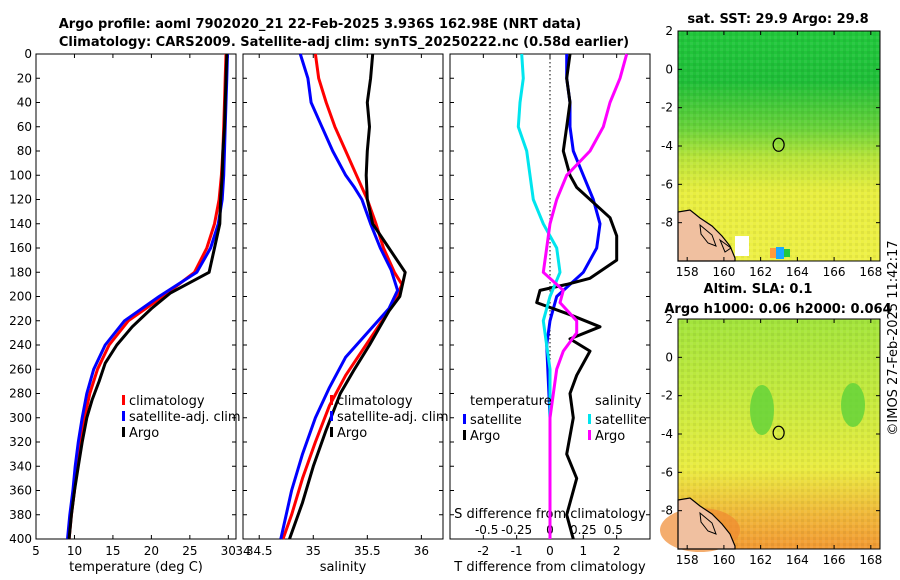 This screenshot has width=900, height=580. I want to click on depth-tick-label: 300, so click(20, 418).